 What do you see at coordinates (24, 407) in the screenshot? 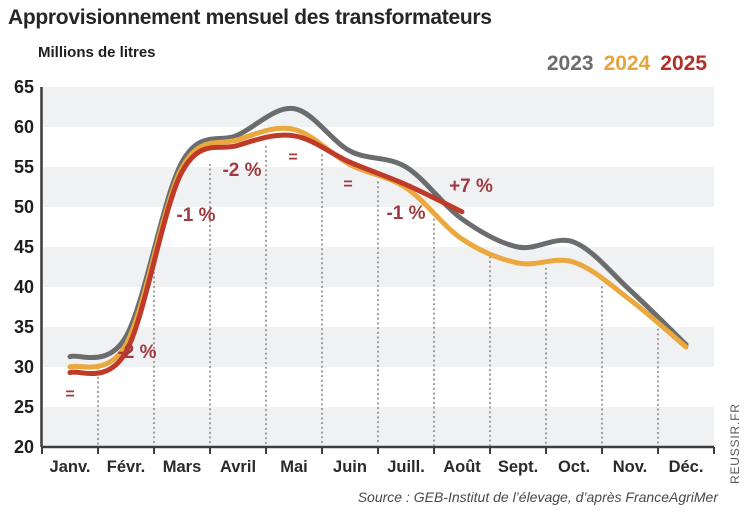
I see `y-tick-label: 25` at bounding box center [24, 407].